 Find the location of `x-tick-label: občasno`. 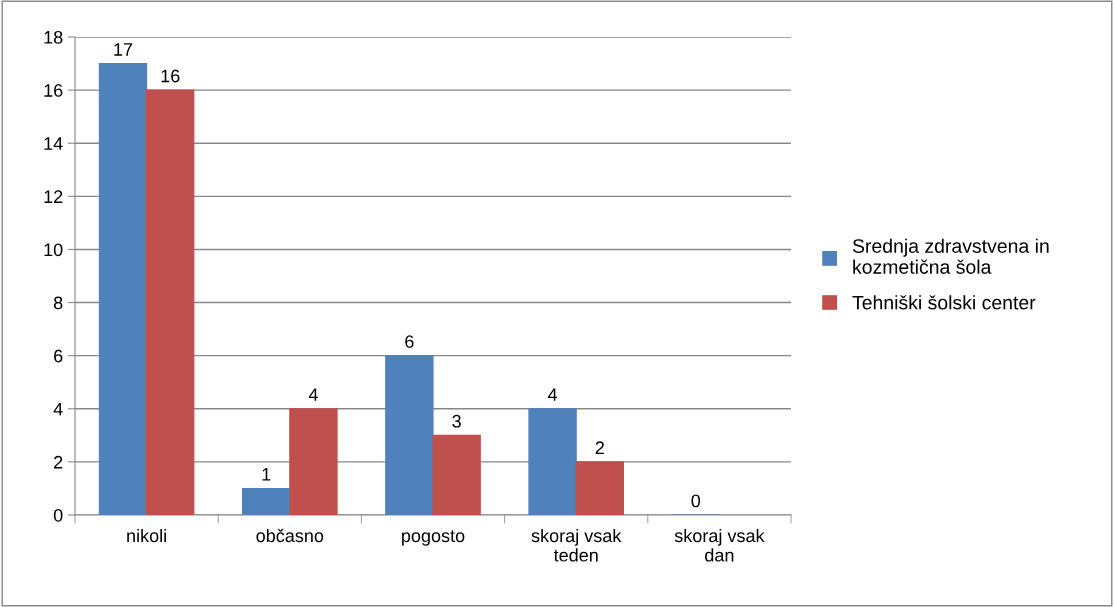

x-tick-label: občasno is located at coordinates (290, 535).